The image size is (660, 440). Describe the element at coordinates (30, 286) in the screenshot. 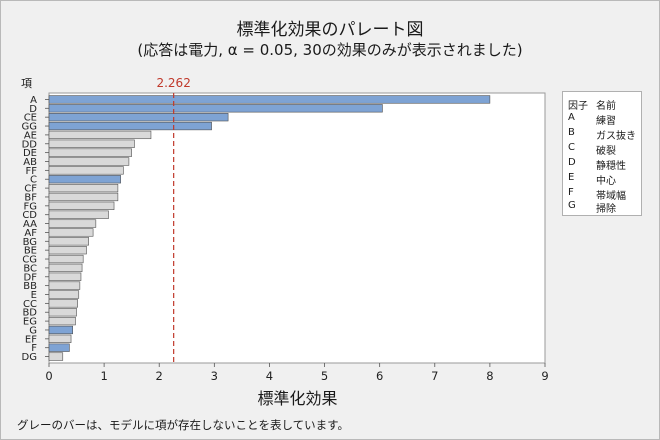

I see `y-tick-label: BB` at that location.